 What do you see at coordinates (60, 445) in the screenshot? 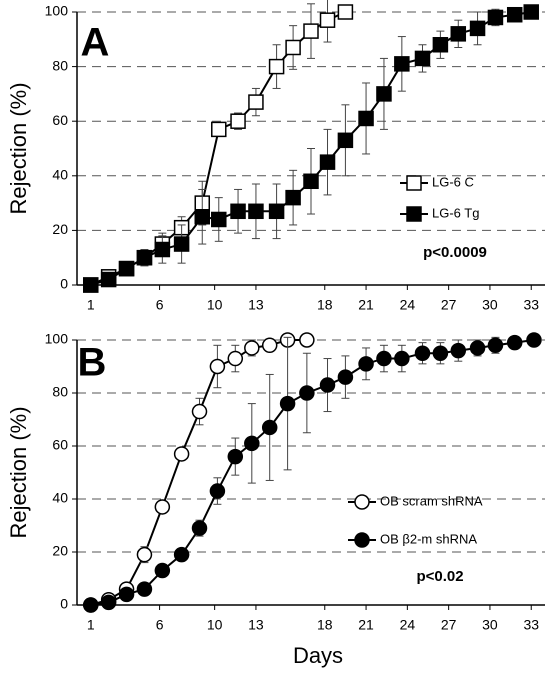
I see `y-tick-label: 60` at bounding box center [60, 445].